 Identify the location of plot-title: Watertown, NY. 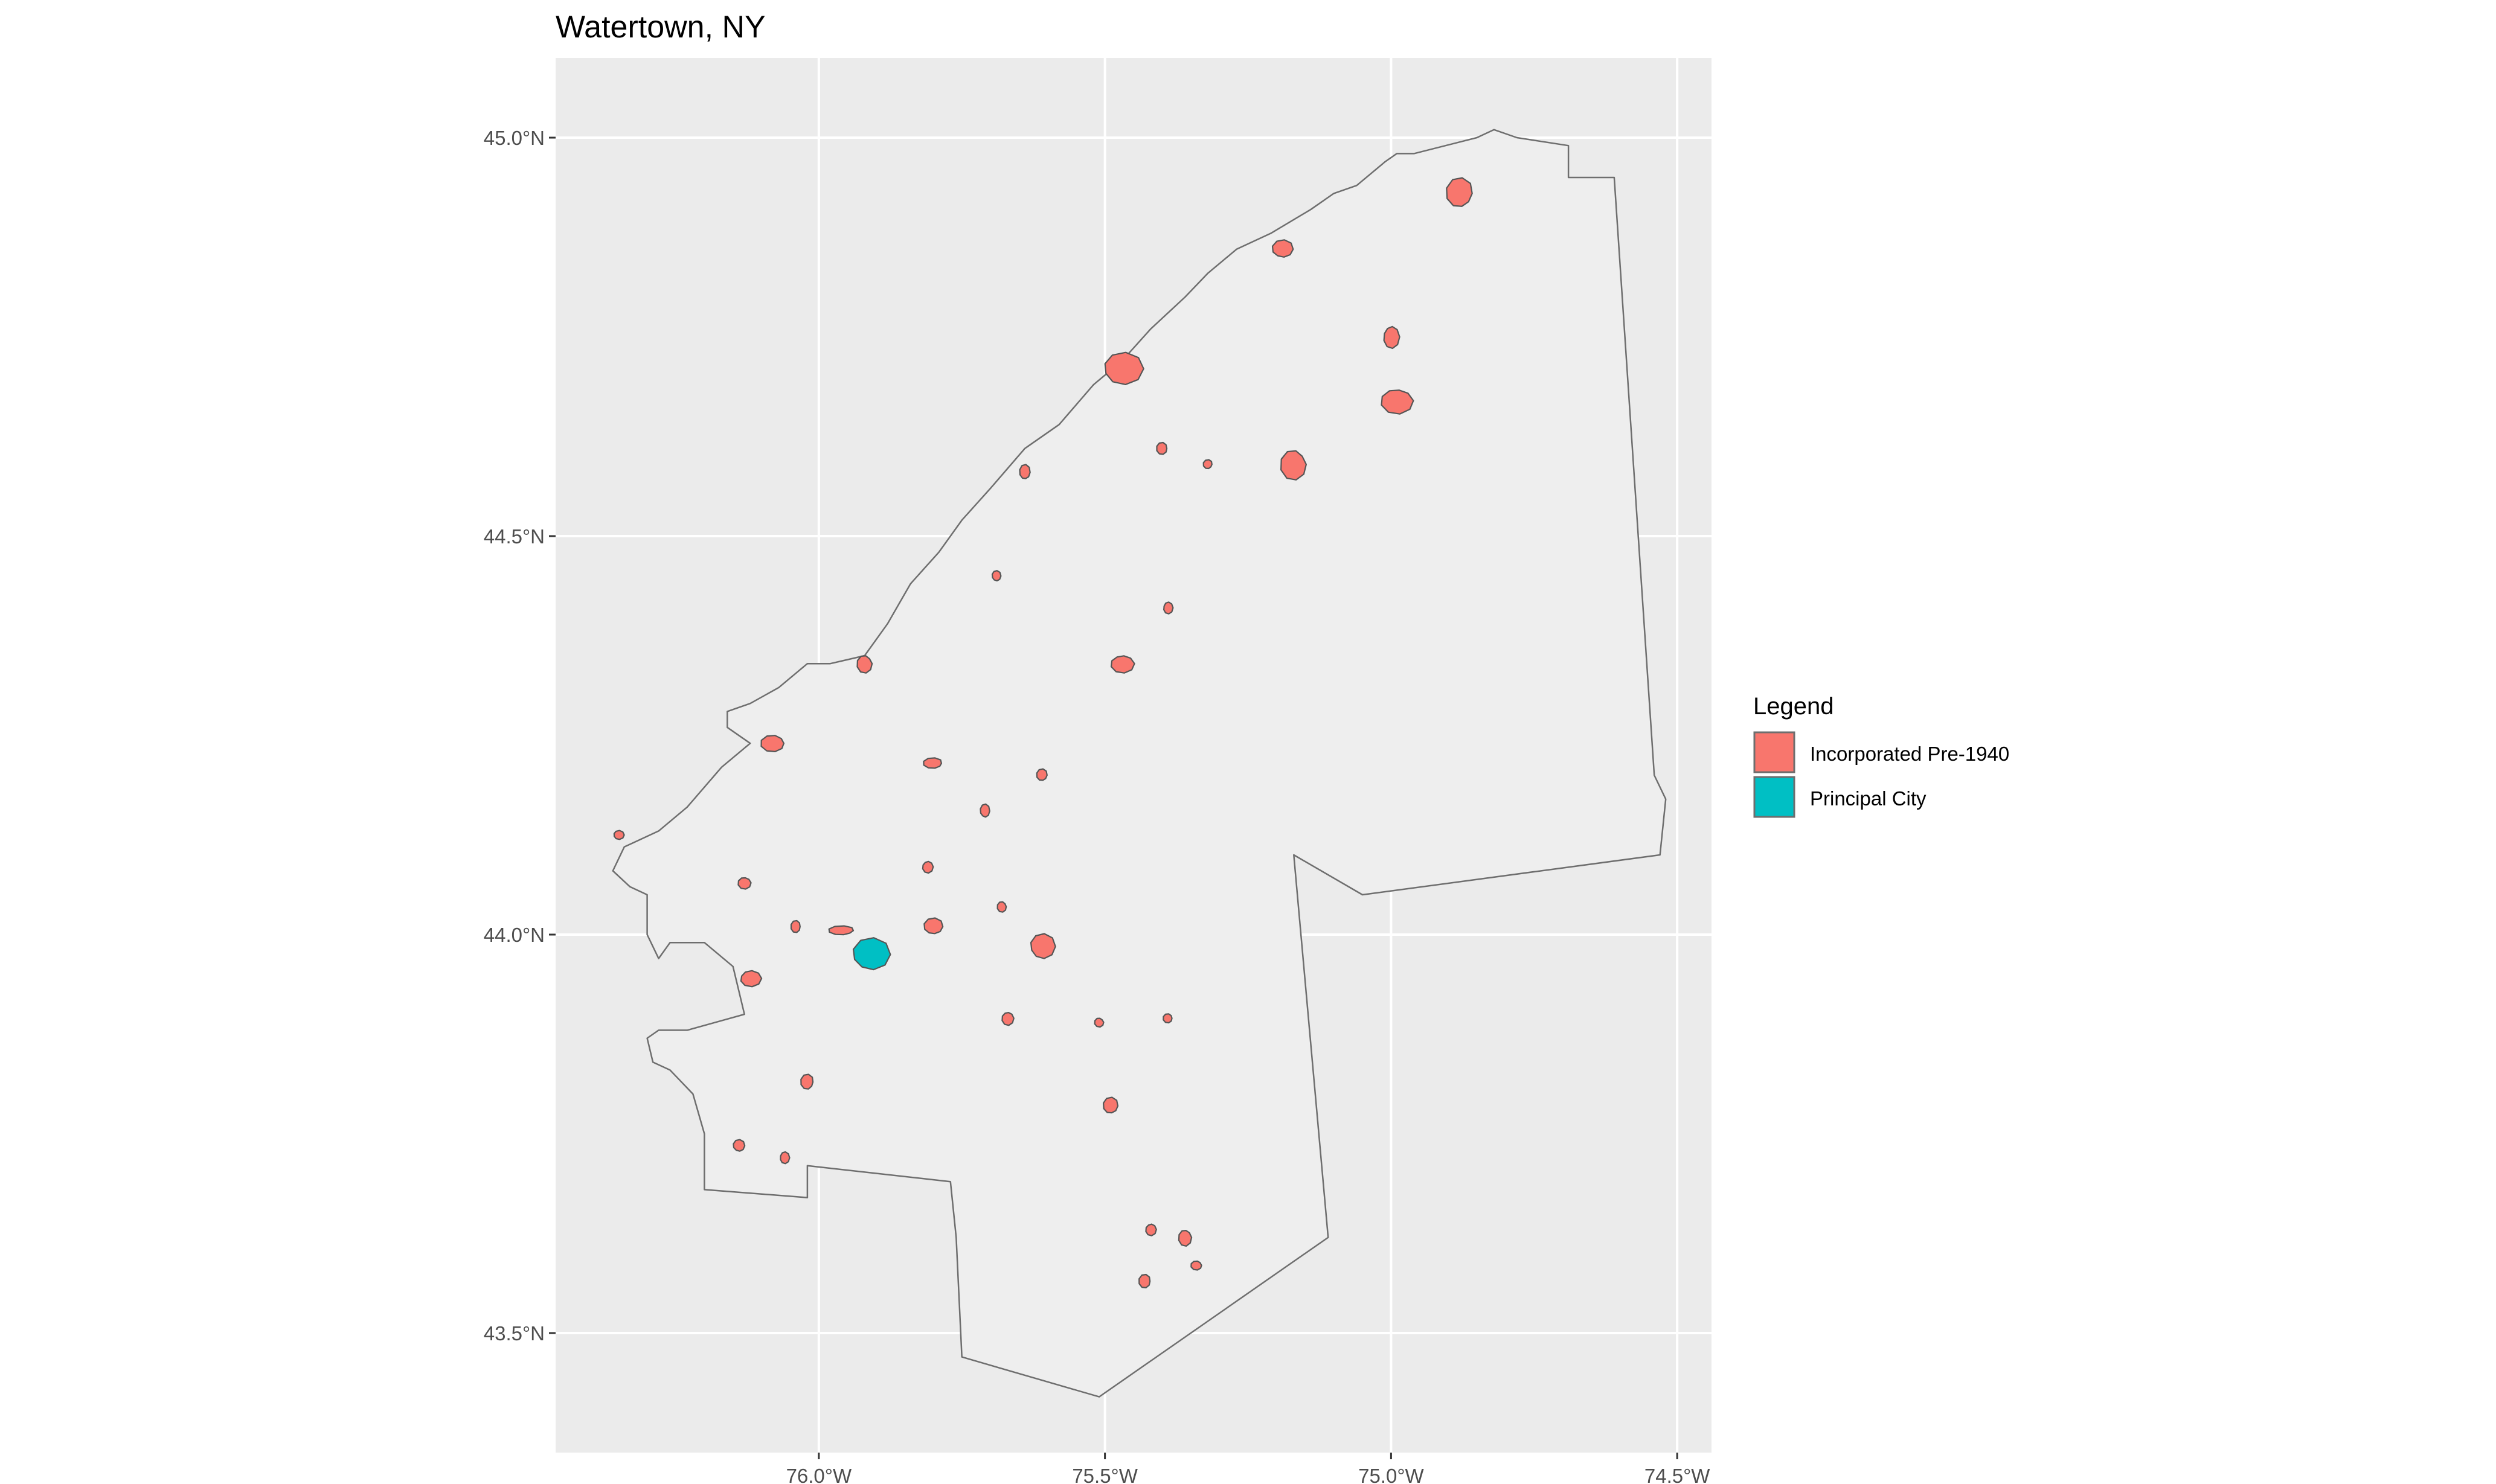
(661, 28).